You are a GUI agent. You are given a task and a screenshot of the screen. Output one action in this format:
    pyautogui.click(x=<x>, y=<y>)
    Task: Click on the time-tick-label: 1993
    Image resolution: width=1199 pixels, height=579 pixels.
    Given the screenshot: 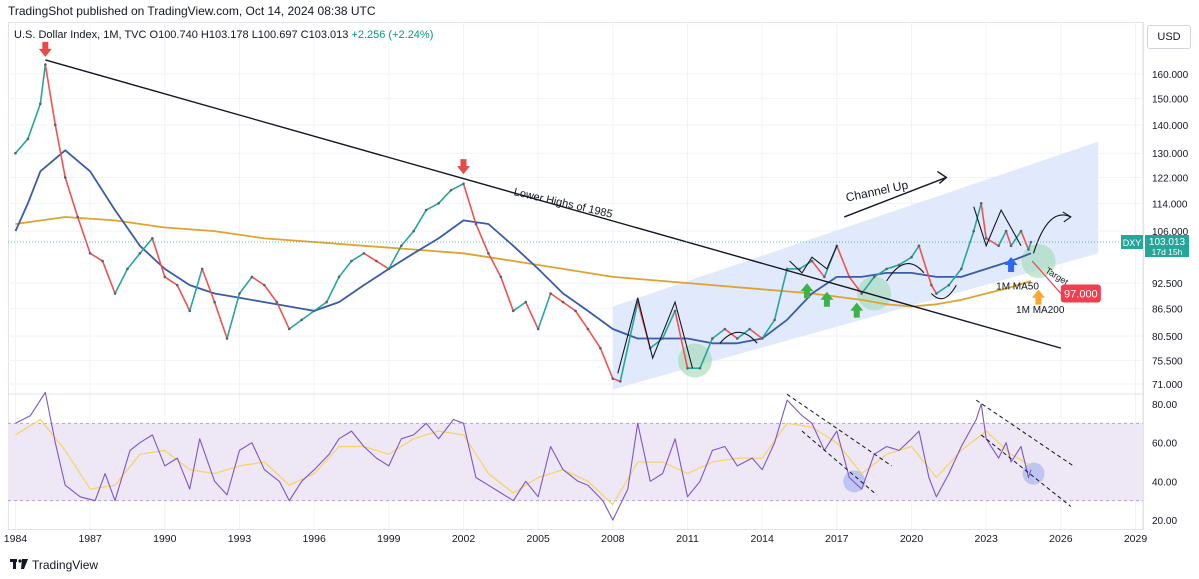 What is the action you would take?
    pyautogui.click(x=240, y=539)
    